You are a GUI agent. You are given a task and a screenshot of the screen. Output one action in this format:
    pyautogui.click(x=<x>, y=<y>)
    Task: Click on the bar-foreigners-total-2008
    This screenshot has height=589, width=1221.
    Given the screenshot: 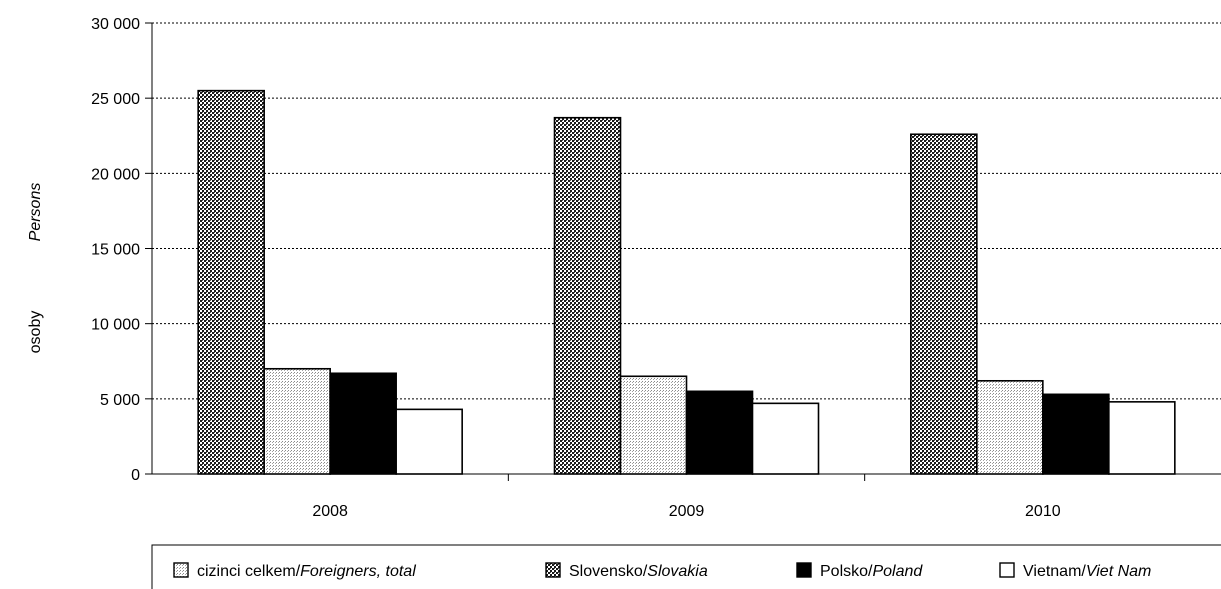 What is the action you would take?
    pyautogui.click(x=297, y=421)
    